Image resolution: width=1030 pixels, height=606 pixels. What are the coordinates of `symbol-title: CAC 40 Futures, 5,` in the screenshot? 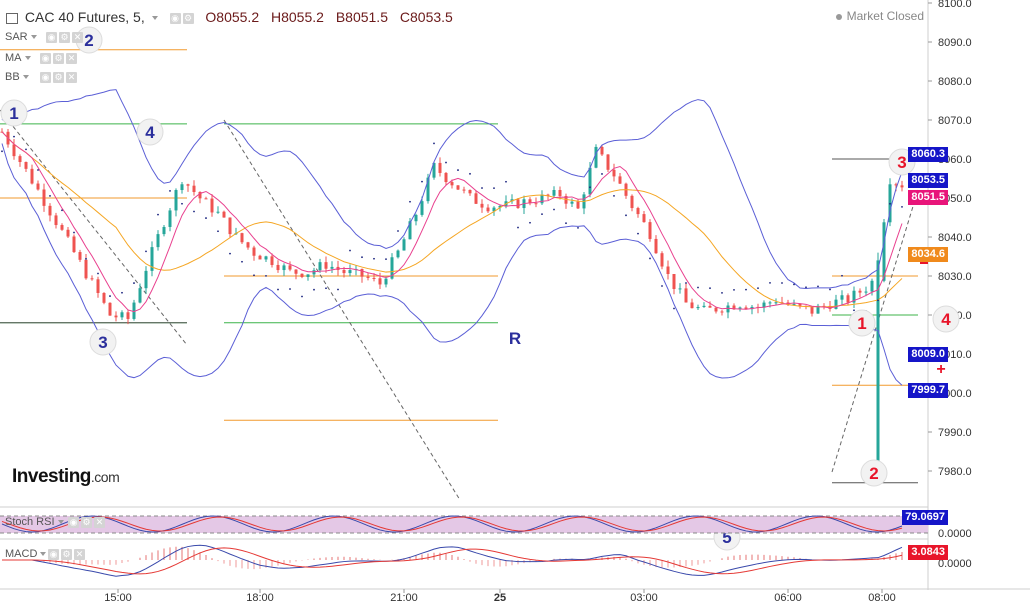 It's located at (84, 17).